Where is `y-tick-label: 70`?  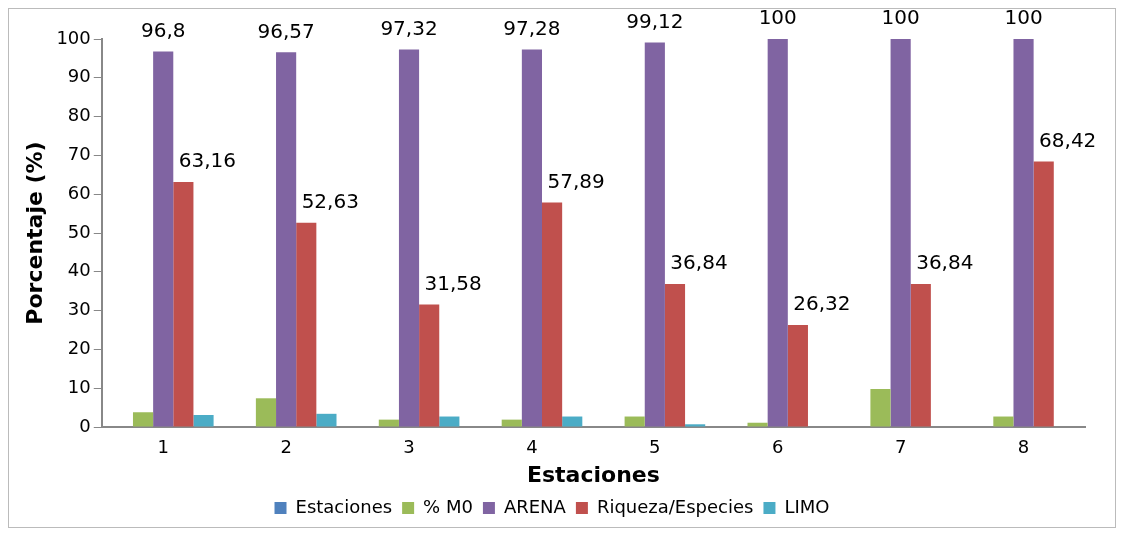 y-tick-label: 70 is located at coordinates (79, 154).